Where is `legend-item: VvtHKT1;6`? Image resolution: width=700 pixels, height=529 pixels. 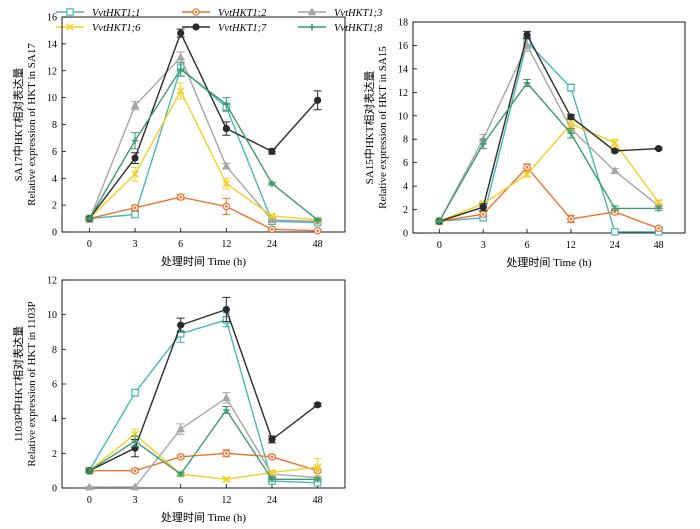
legend-item: VvtHKT1;6 is located at coordinates (98, 28).